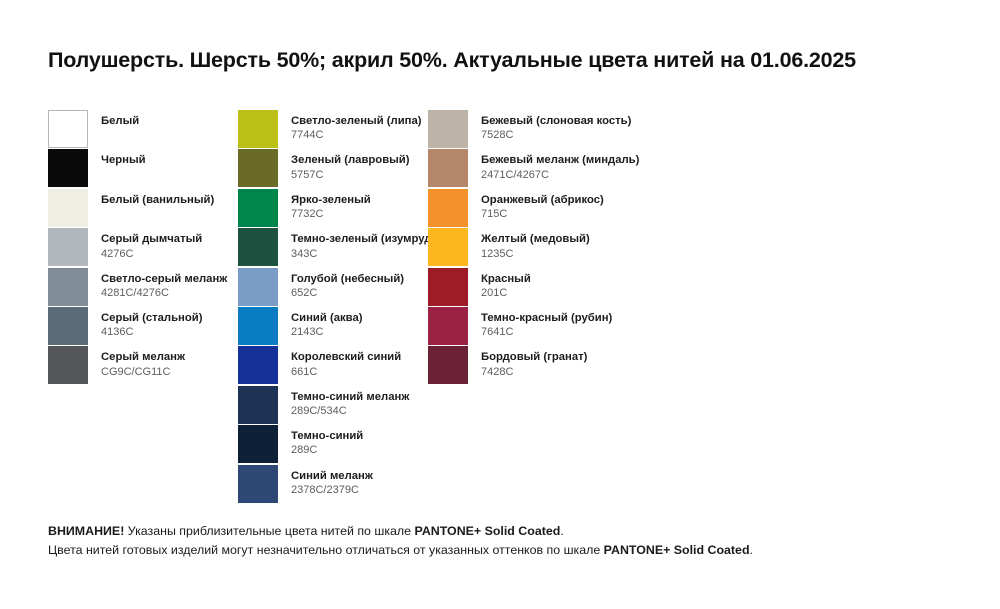  Describe the element at coordinates (547, 317) in the screenshot. I see `swatch-name: Темно-красный (рубин)` at that location.